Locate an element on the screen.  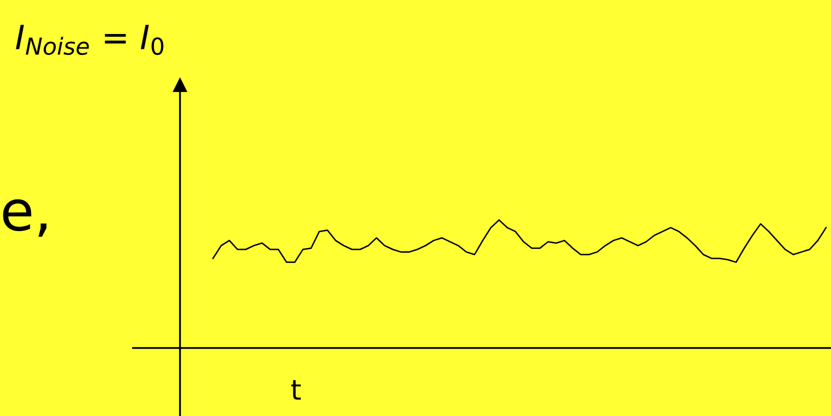
chart-title: I$_{Noise}$ = I$_{0}$ is located at coordinates (90, 39).